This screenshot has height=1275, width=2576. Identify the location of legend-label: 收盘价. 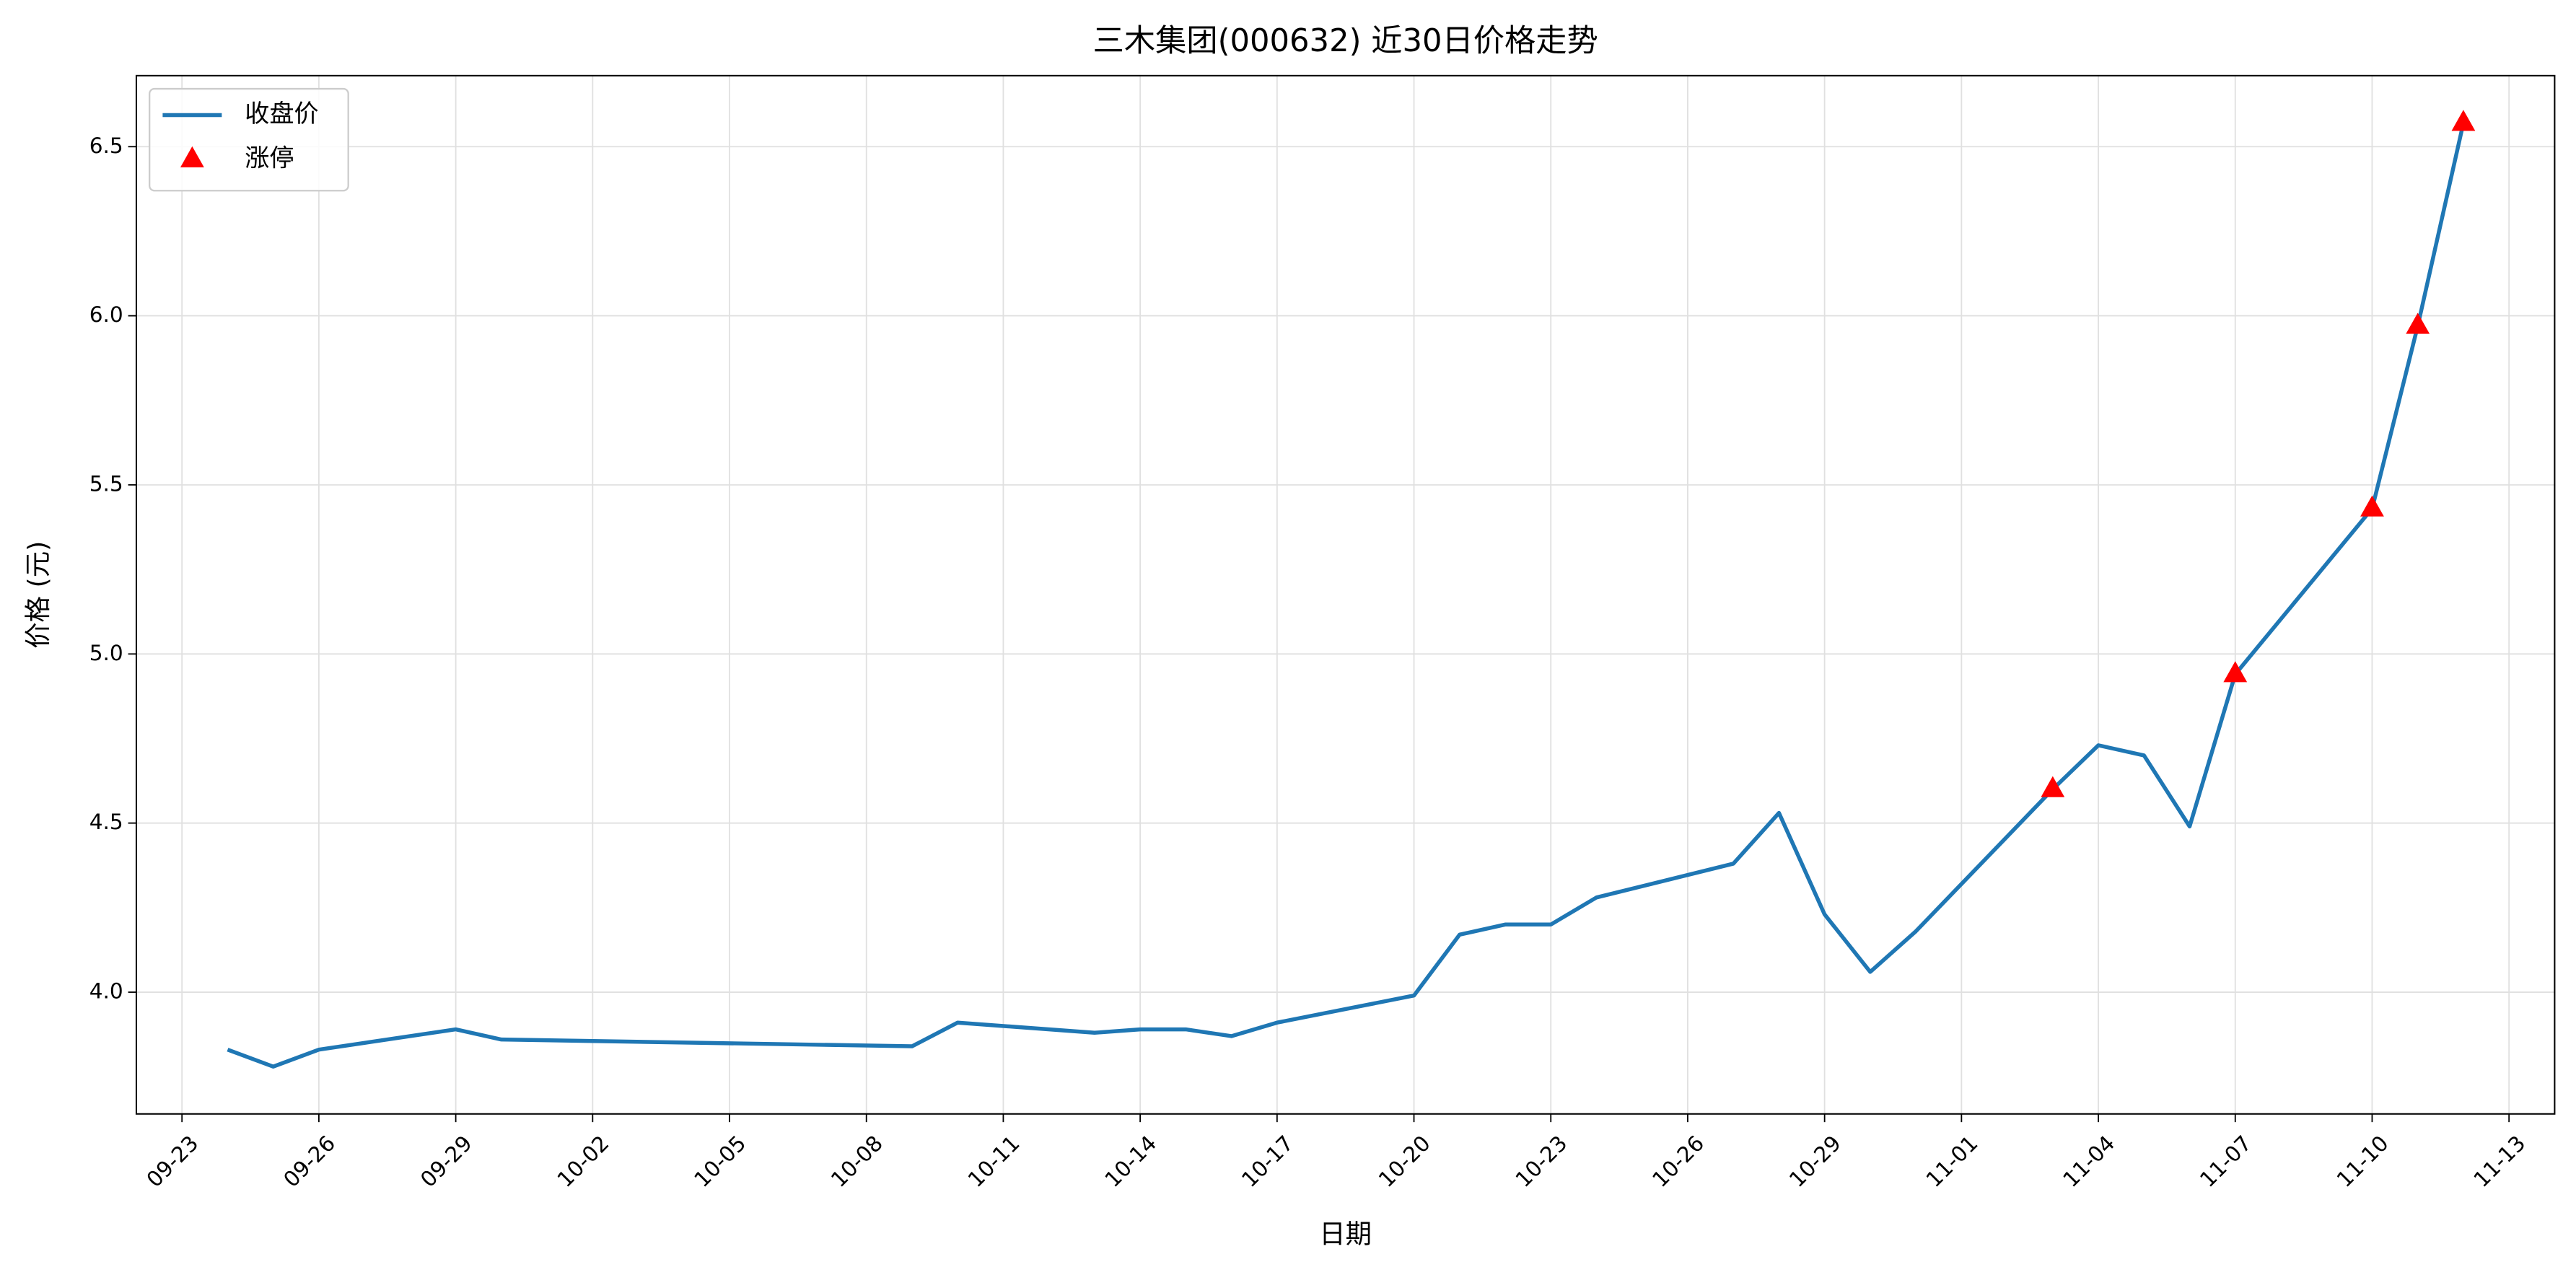
(281, 114).